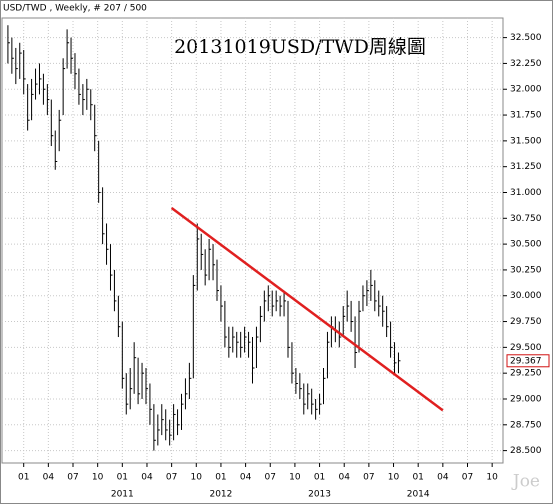  I want to click on y-tick-label: 30.250, so click(526, 270).